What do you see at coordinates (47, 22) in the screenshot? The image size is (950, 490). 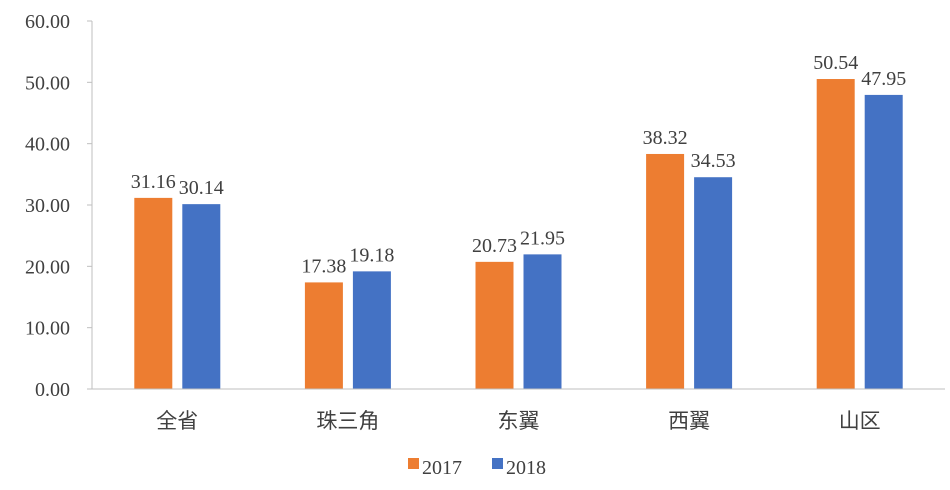 I see `y-tick-label: 60.00` at bounding box center [47, 22].